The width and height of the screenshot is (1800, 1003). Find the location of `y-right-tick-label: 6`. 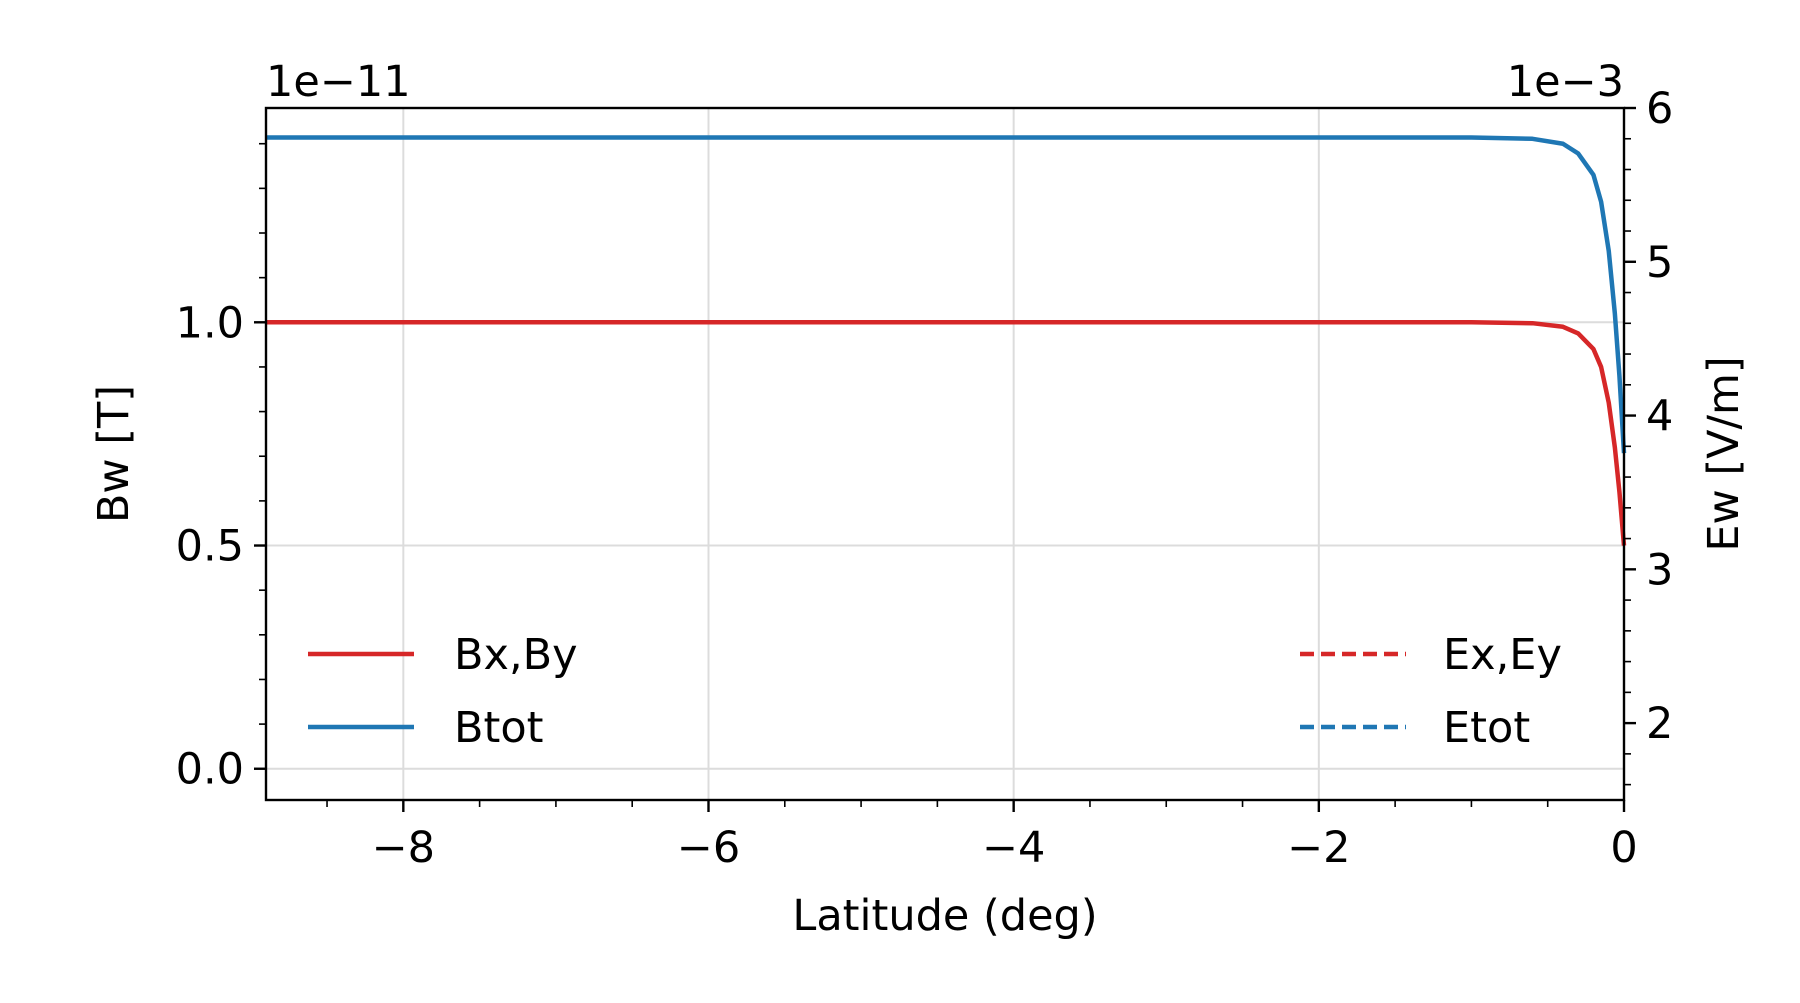

y-right-tick-label: 6 is located at coordinates (1659, 109).